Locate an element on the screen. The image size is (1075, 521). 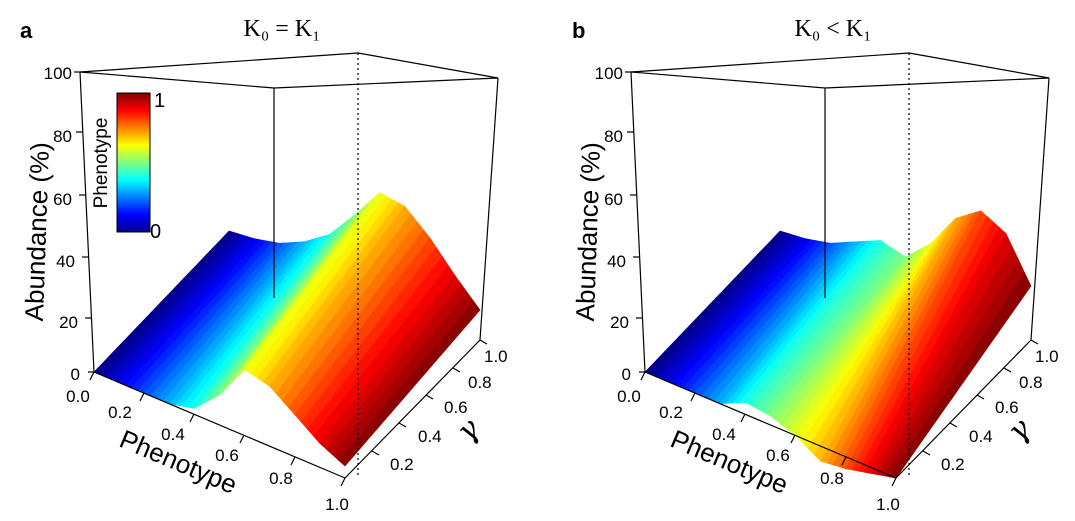
panel-b-title: K₀ < K₁ is located at coordinates (833, 29).